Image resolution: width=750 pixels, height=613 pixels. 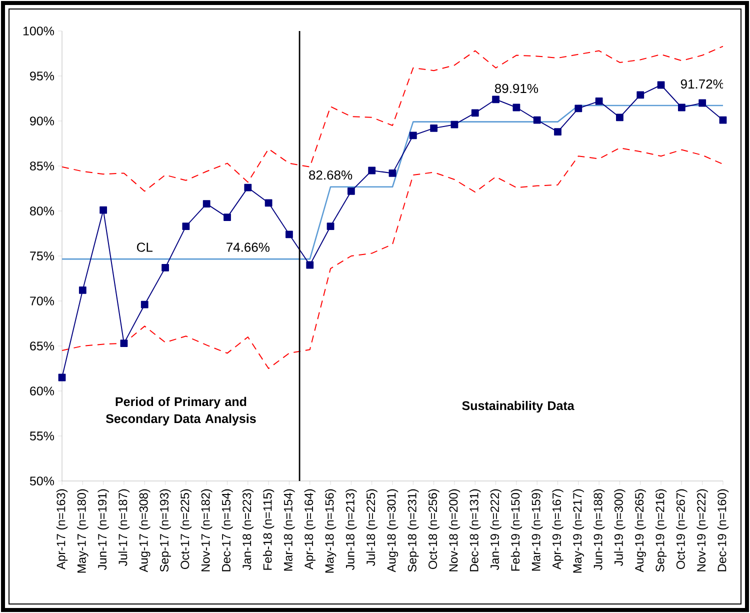 I want to click on y-tick-label: 65%, so click(x=42, y=346).